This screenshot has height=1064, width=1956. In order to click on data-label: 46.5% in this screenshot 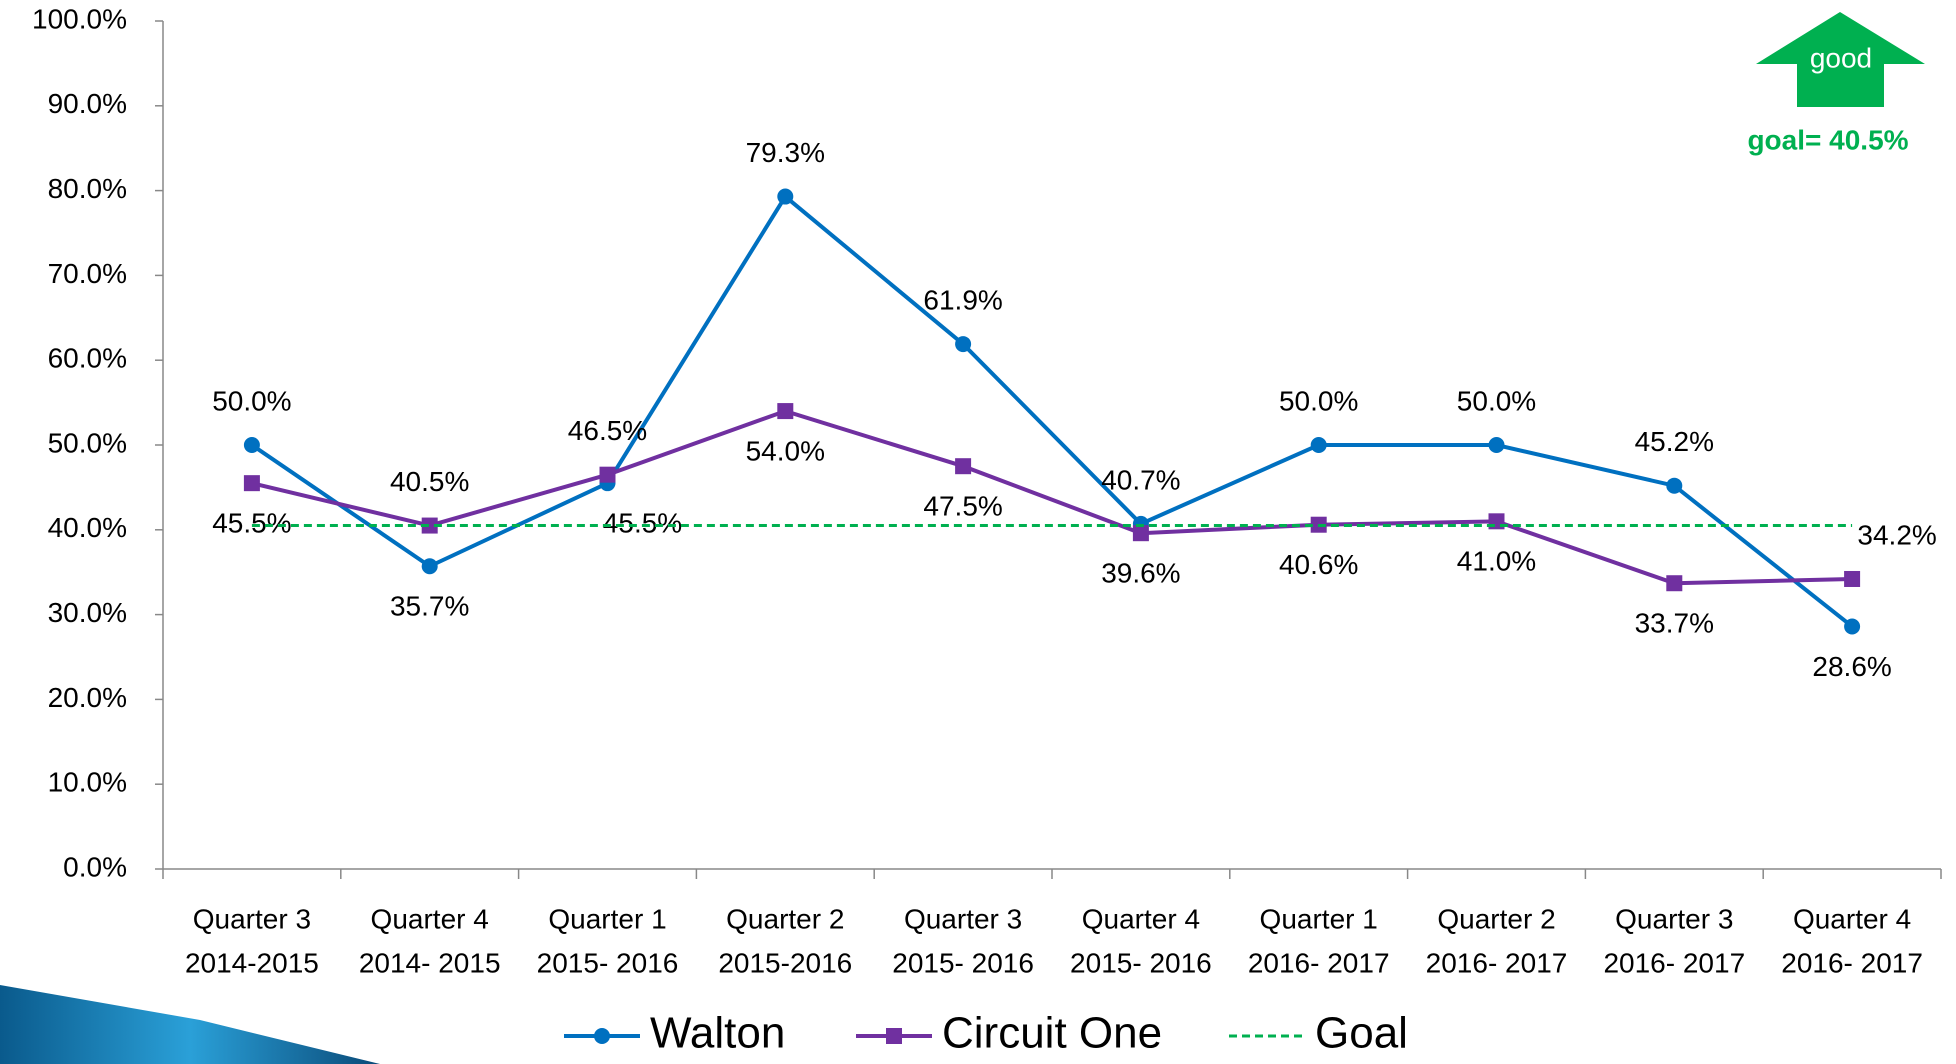, I will do `click(607, 430)`.